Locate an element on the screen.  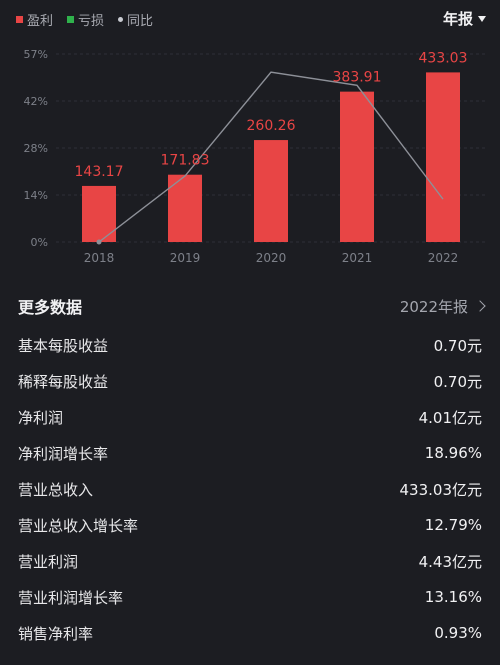
x-tick-label: 2020 is located at coordinates (271, 258).